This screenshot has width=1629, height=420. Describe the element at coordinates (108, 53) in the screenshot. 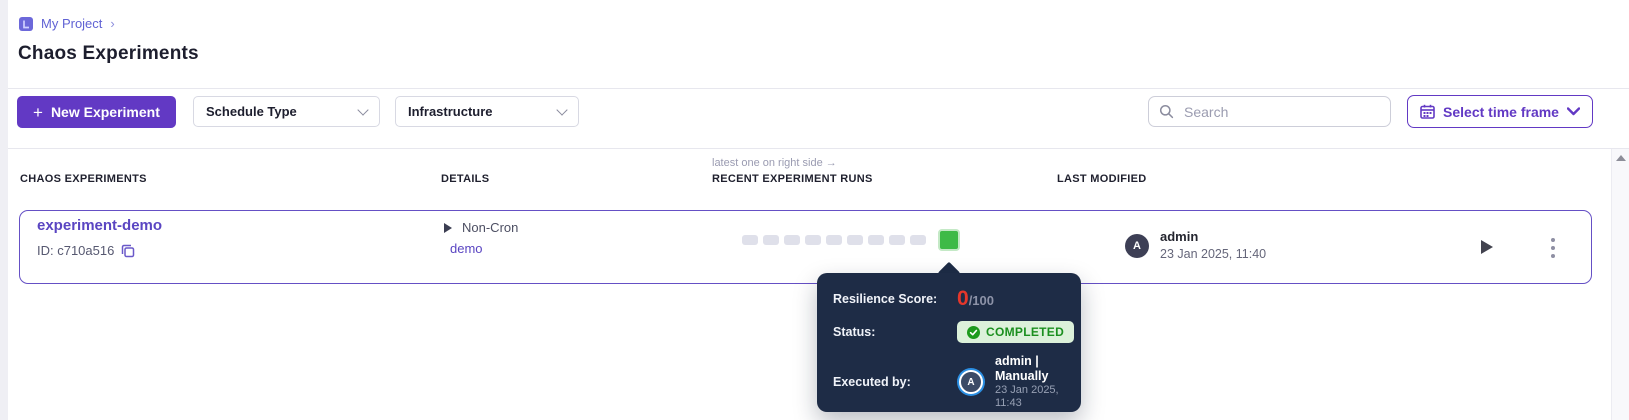

I see `page-title: Chaos Experiments` at that location.